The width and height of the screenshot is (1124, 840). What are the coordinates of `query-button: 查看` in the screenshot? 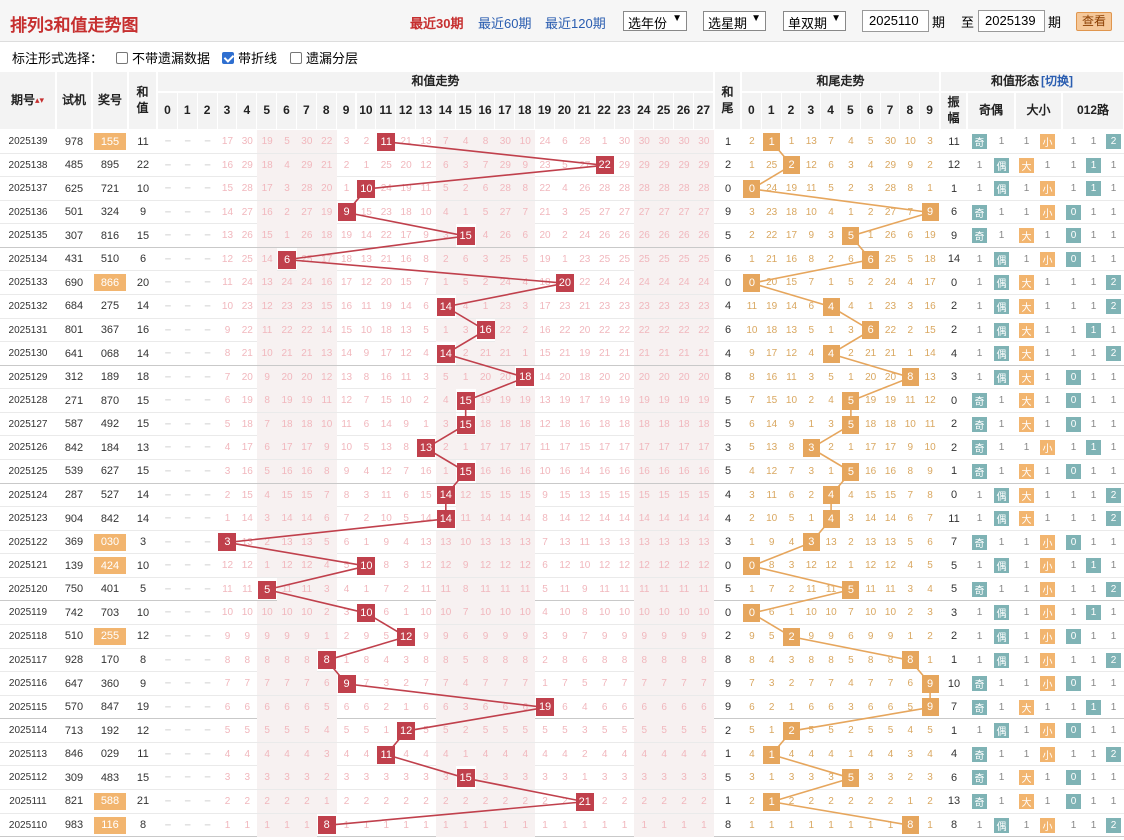 It's located at (1094, 21).